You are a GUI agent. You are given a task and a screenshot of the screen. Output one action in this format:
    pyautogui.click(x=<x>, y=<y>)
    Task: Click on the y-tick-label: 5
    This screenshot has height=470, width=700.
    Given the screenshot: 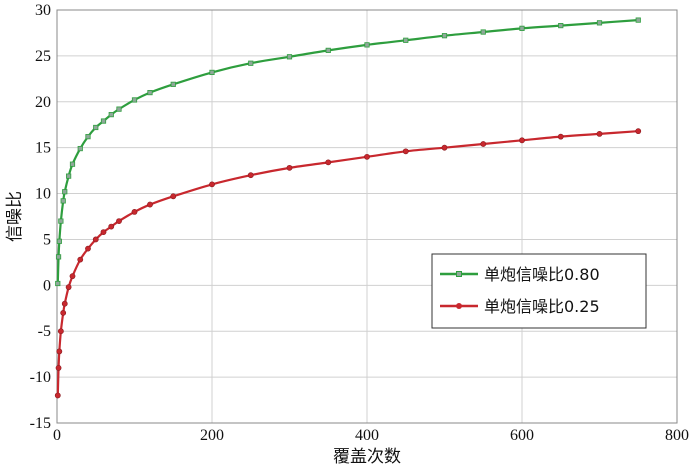 What is the action you would take?
    pyautogui.click(x=47, y=239)
    